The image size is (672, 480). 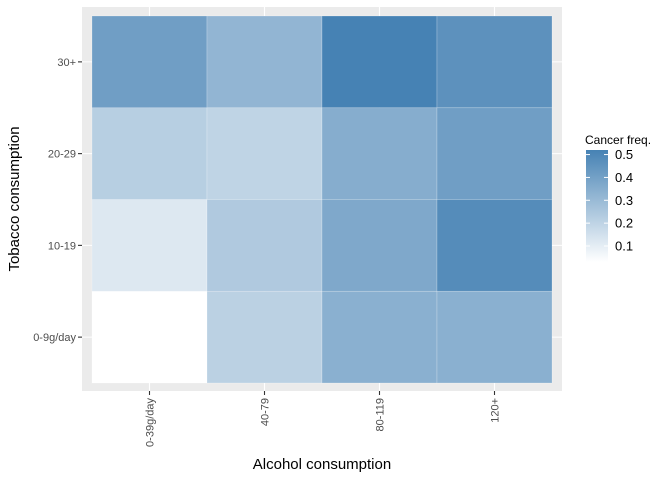 What do you see at coordinates (266, 412) in the screenshot?
I see `x-tick-label: 40-79` at bounding box center [266, 412].